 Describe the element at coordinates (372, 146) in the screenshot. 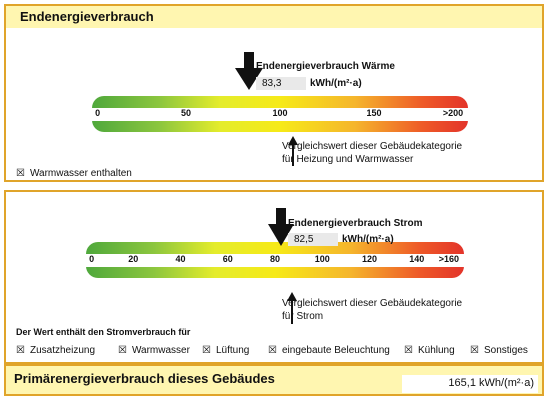

I see `heat-reference-line-1: Vergleichswert dieser Gebäudekategorie` at that location.